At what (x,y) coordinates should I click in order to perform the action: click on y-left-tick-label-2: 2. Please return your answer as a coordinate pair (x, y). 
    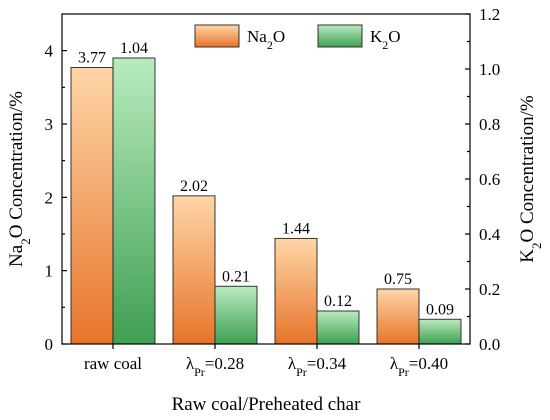
    Looking at the image, I should click on (49, 197).